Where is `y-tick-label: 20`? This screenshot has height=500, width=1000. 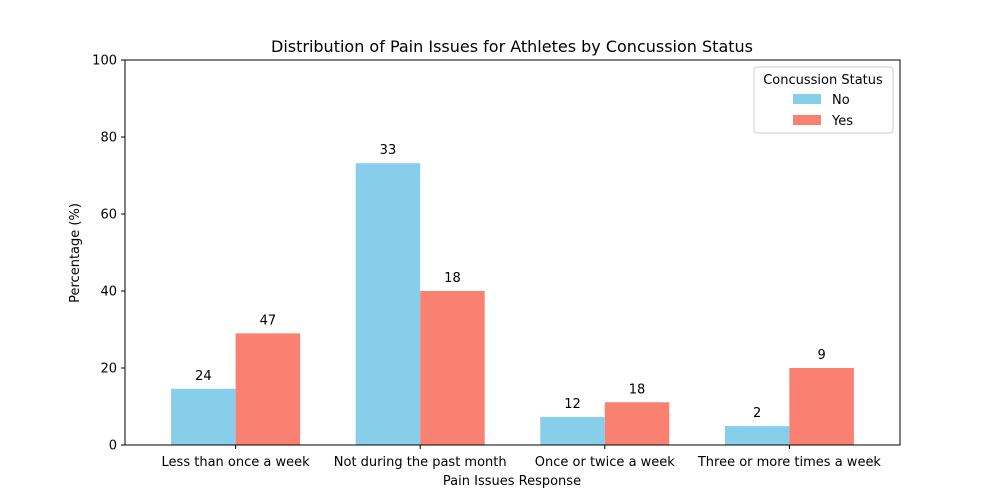 y-tick-label: 20 is located at coordinates (108, 369).